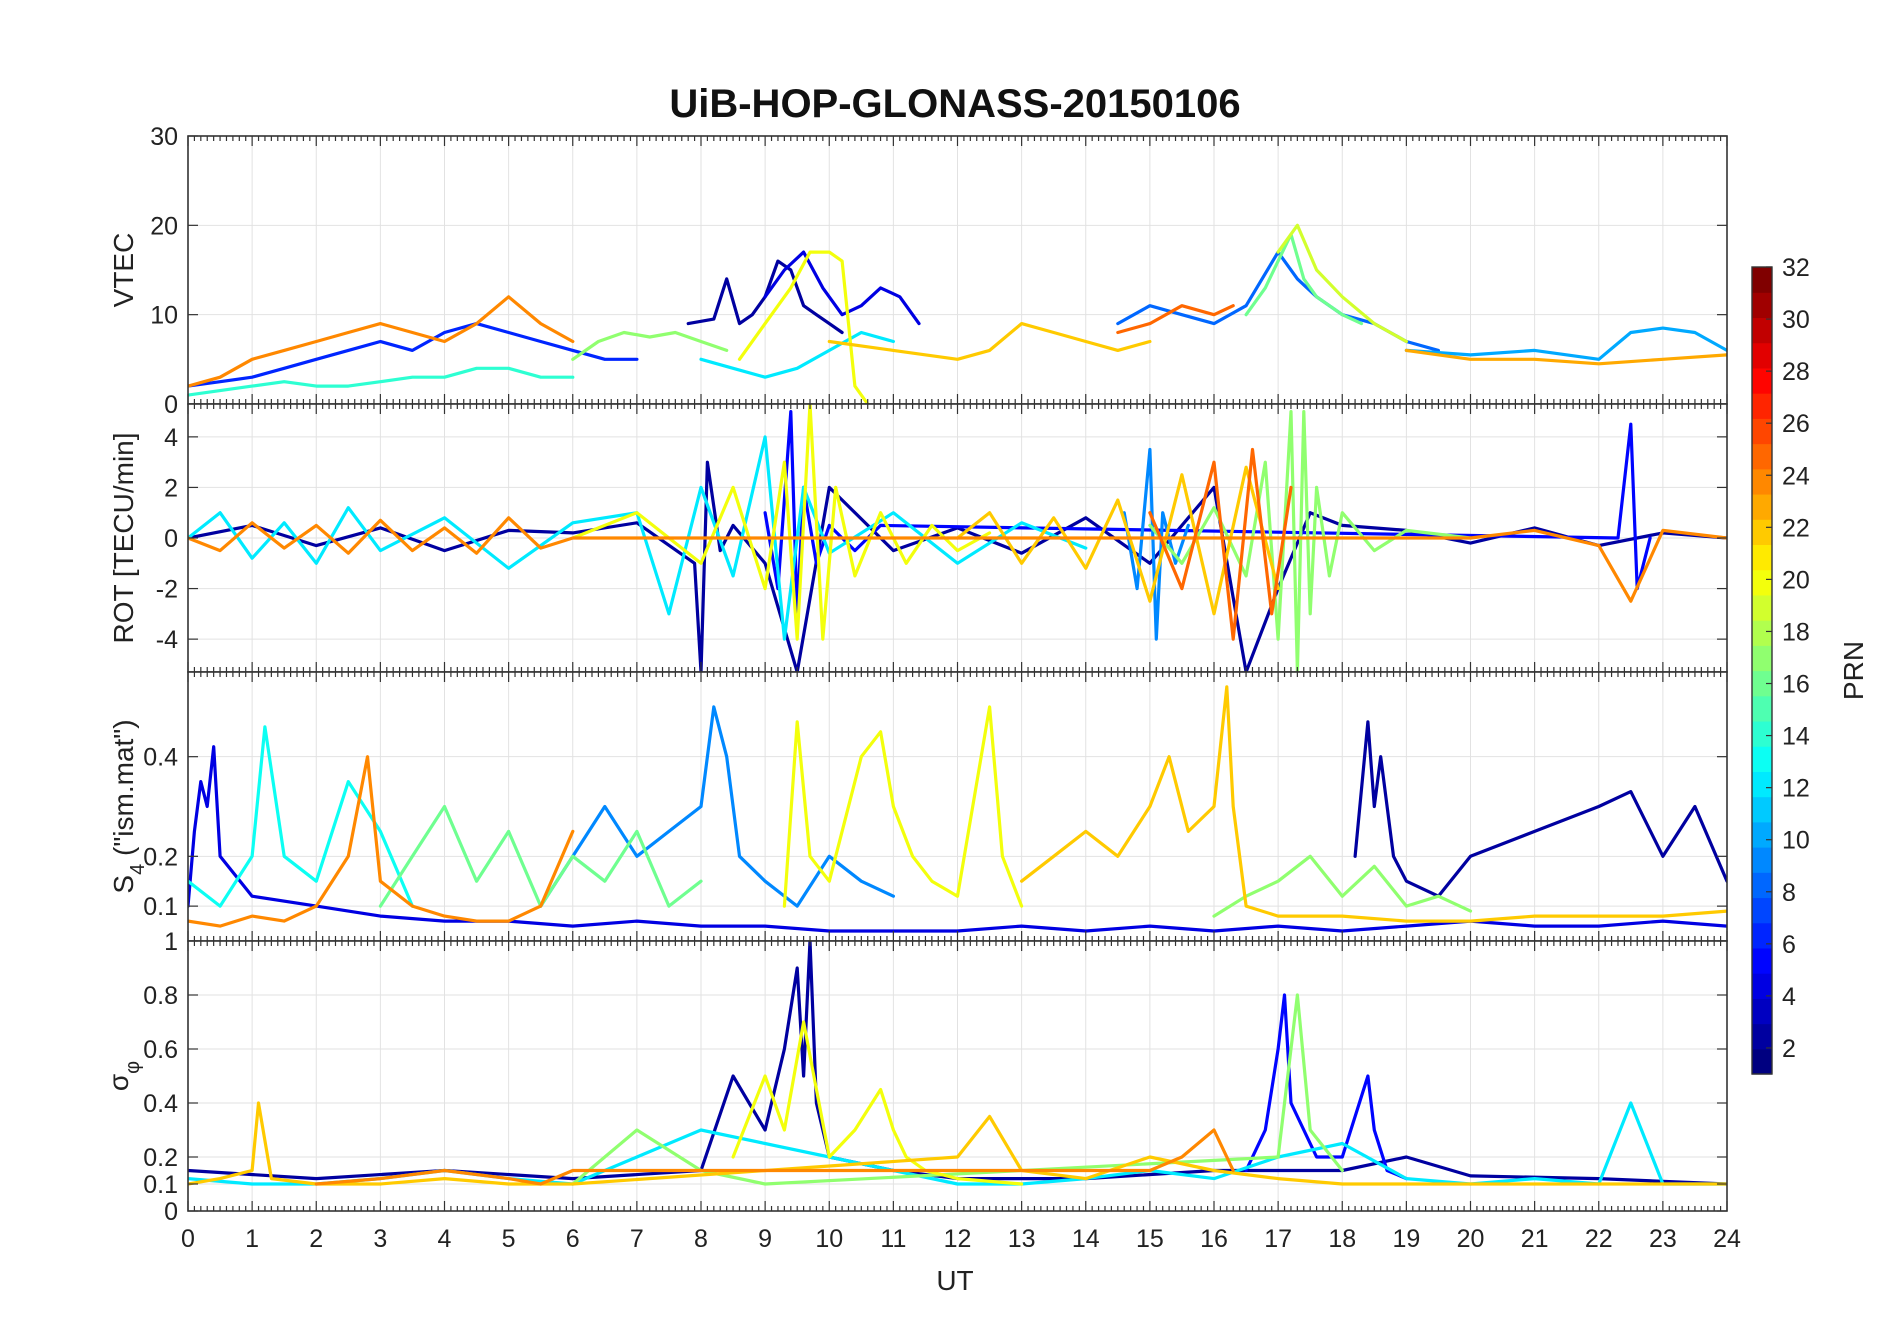 This screenshot has width=1902, height=1330. I want to click on y-ticks: -4 -2 0 2 4, so click(941, 539).